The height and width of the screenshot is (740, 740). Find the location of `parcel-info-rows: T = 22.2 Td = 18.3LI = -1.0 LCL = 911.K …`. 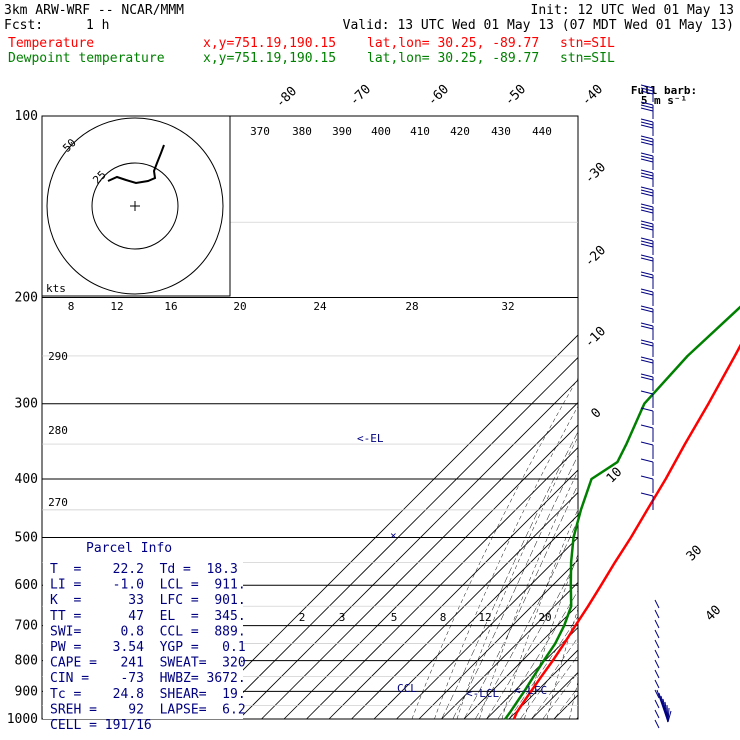

parcel-info-rows: T = 22.2 Td = 18.3LI = -1.0 LCL = 911.K … is located at coordinates (148, 647).